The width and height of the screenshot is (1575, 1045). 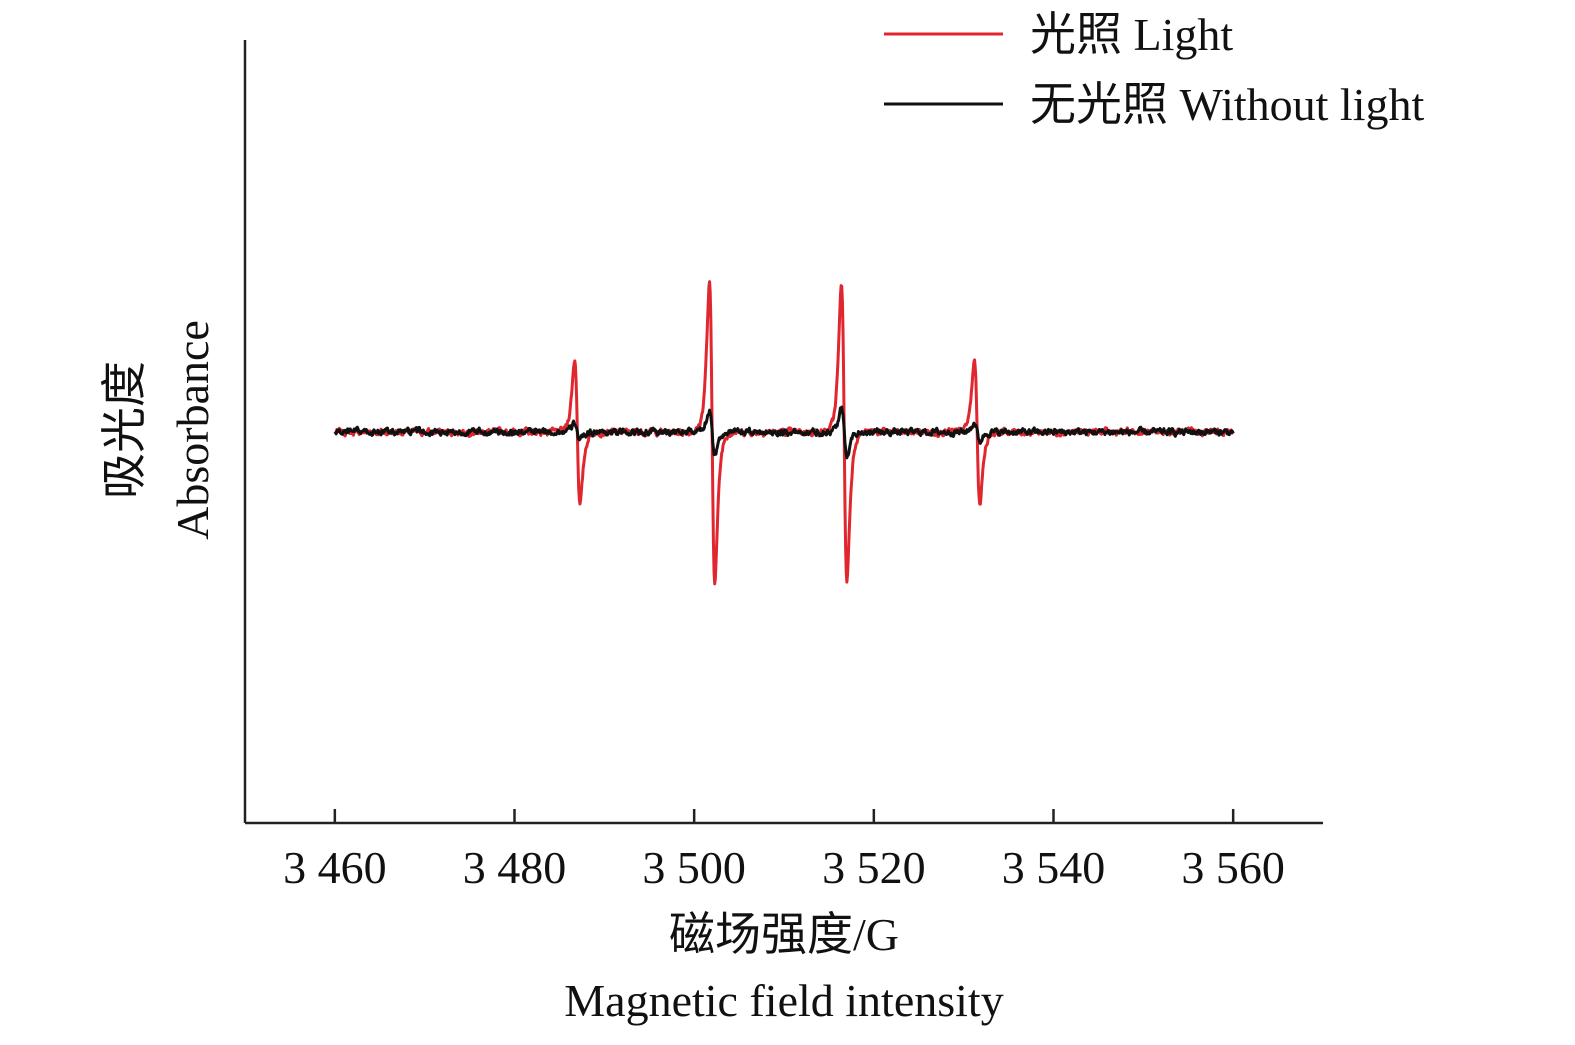 What do you see at coordinates (1233, 867) in the screenshot?
I see `x-tick-label: 3 560` at bounding box center [1233, 867].